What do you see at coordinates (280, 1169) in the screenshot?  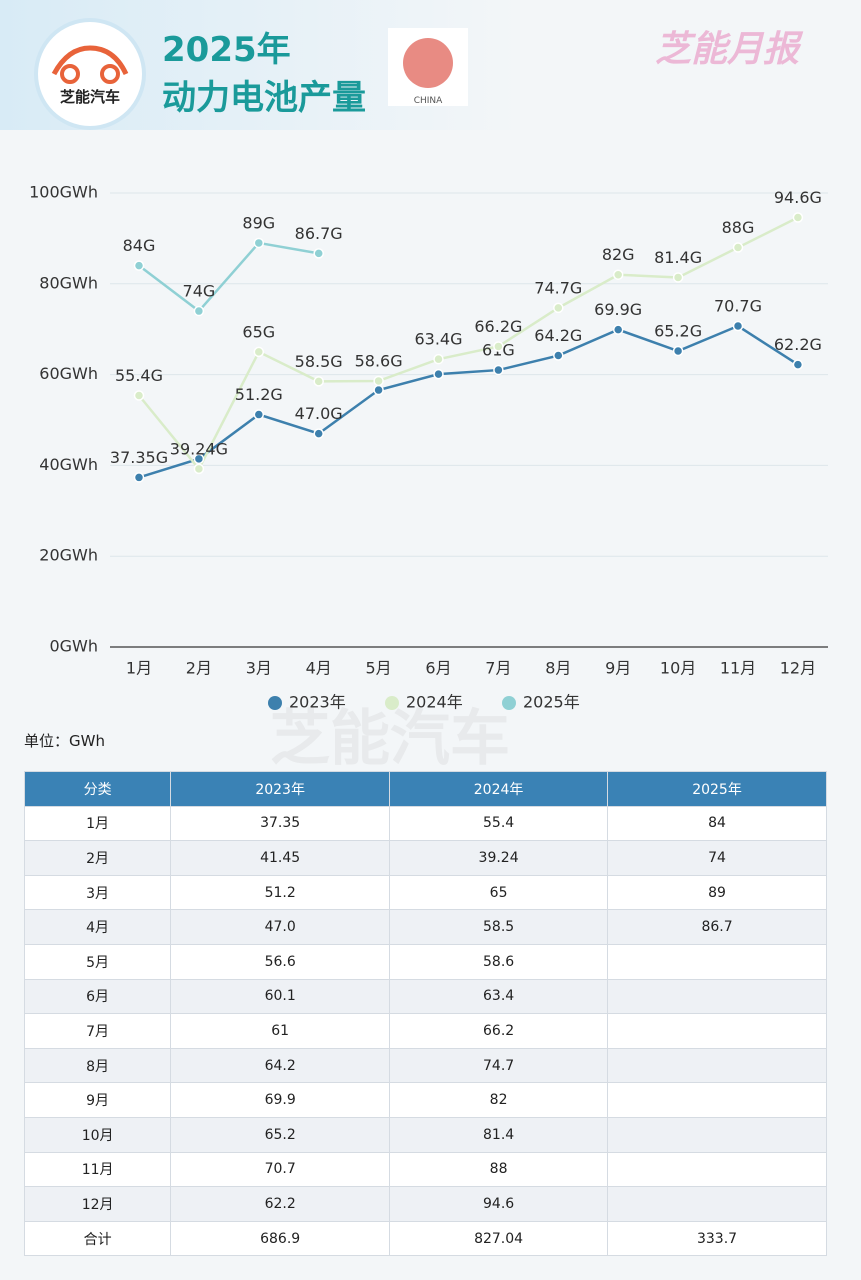 I see `table-cell: 70.7` at bounding box center [280, 1169].